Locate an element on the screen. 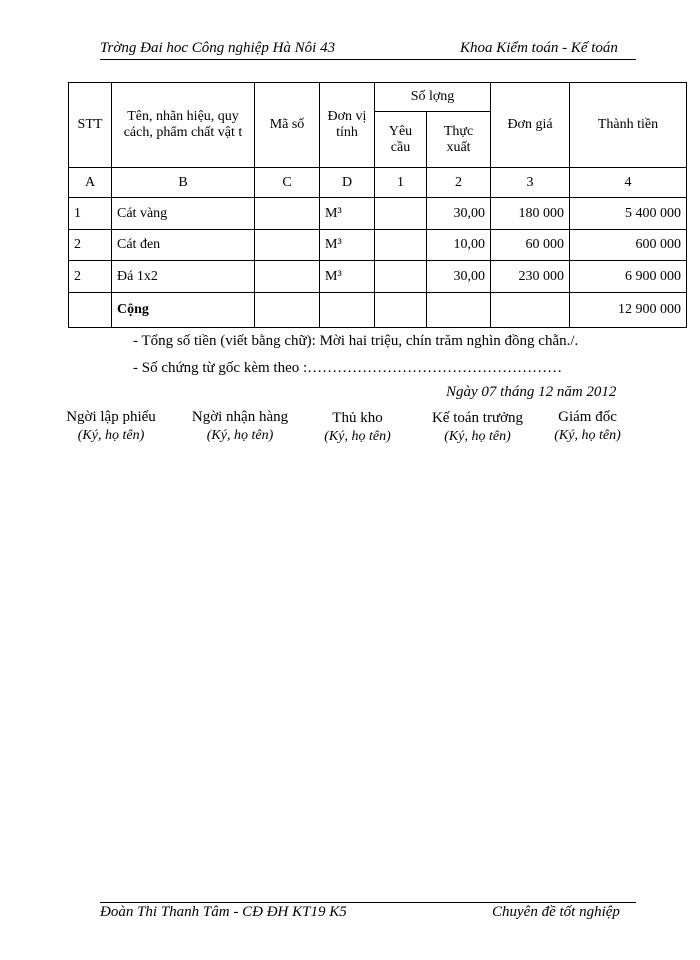  footer-right: Chuyên đề tốt nghiệp is located at coordinates (556, 912).